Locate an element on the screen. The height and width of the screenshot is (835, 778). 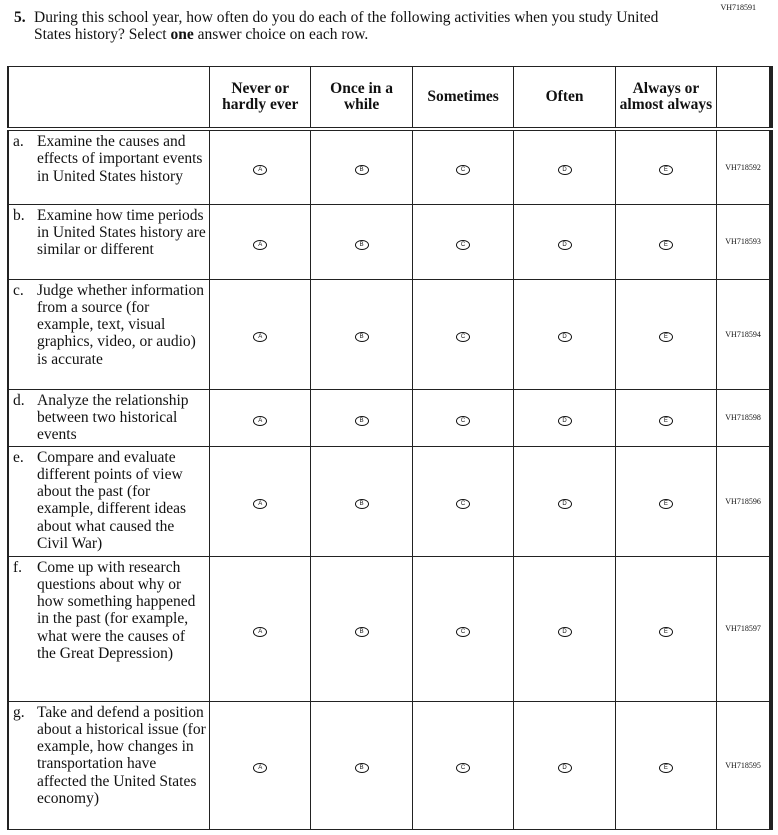
item-code: VH718591 is located at coordinates (738, 7).